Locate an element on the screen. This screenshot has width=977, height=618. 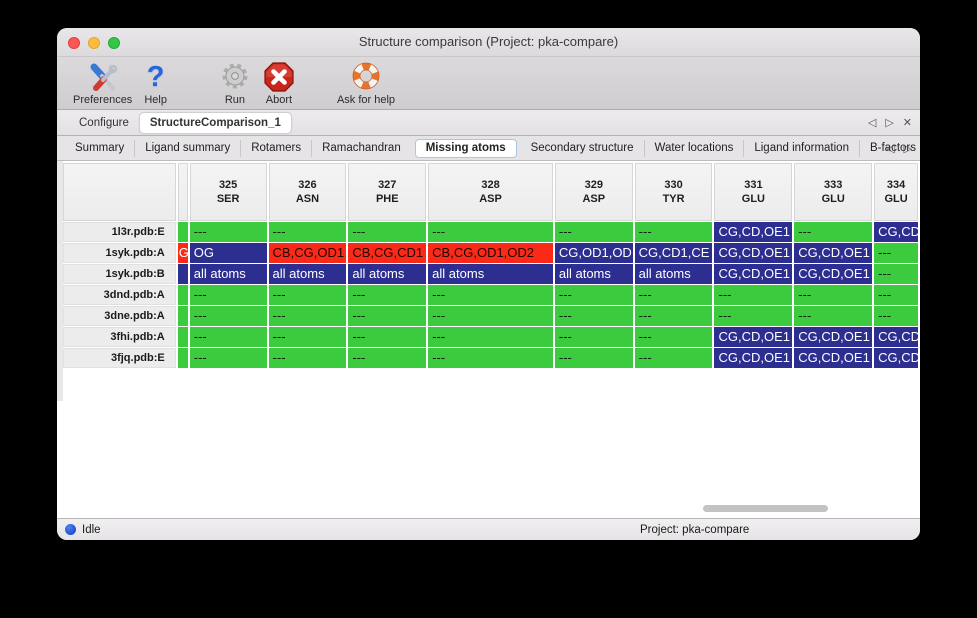
help-label: Help is located at coordinates (155, 100).